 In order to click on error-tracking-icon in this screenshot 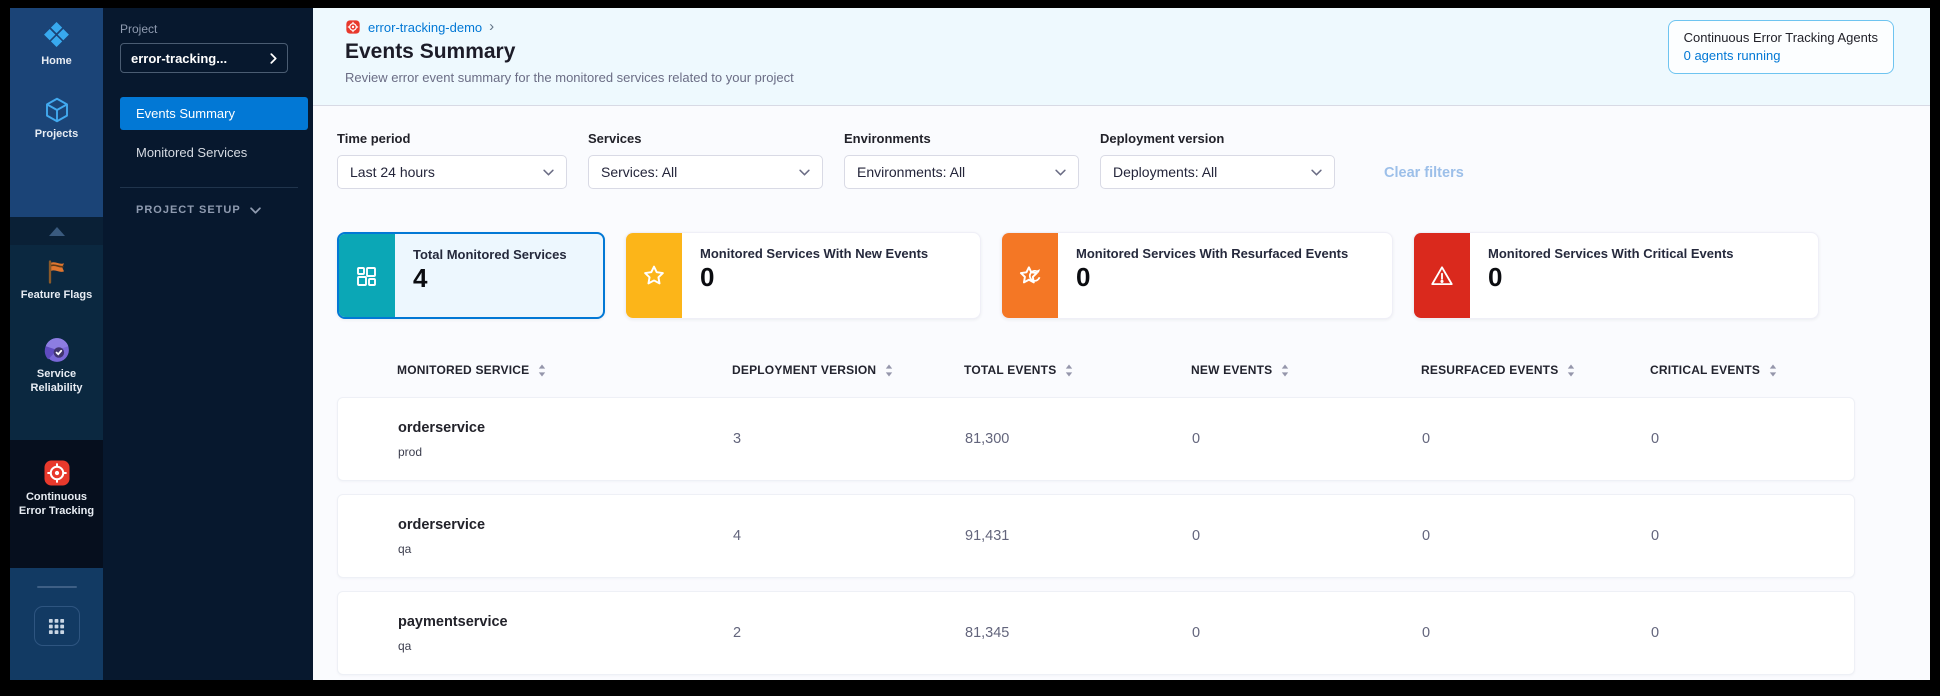, I will do `click(353, 27)`.